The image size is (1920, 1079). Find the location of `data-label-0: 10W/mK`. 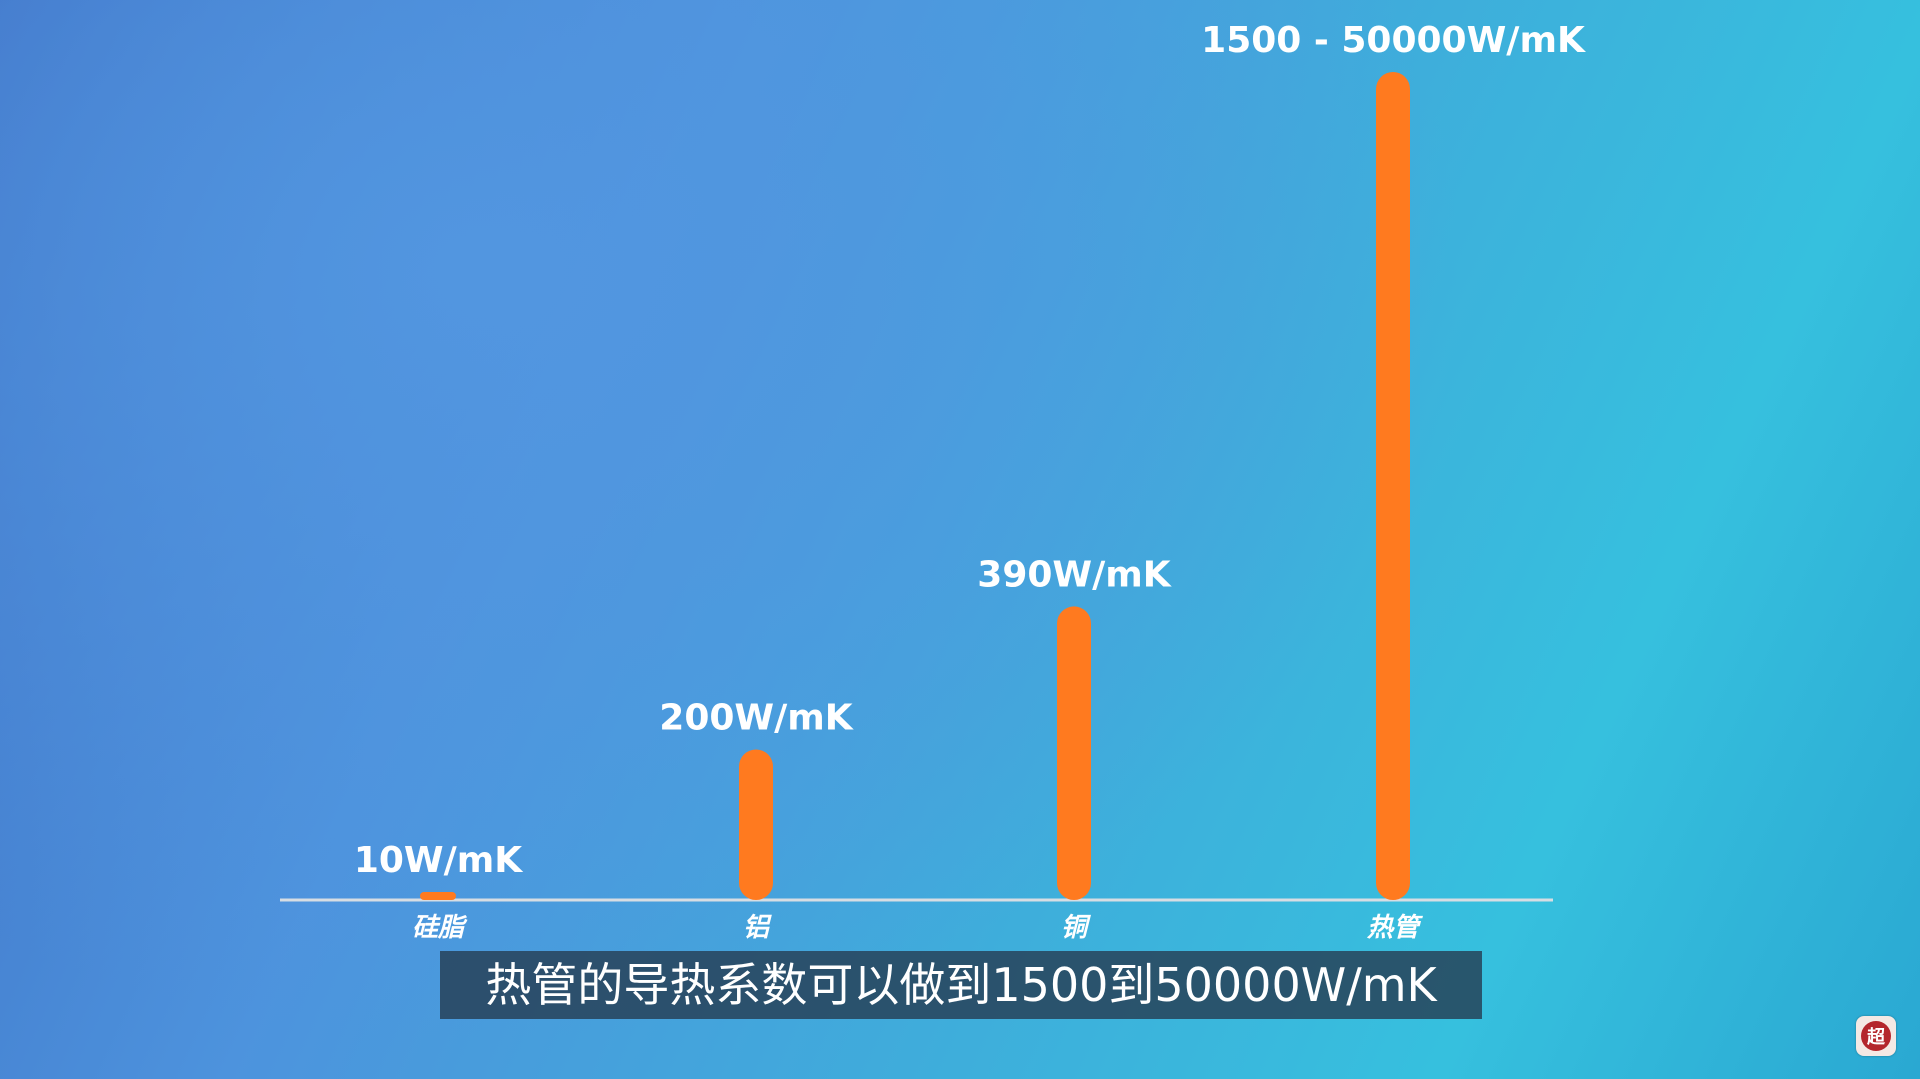

data-label-0: 10W/mK is located at coordinates (438, 860).